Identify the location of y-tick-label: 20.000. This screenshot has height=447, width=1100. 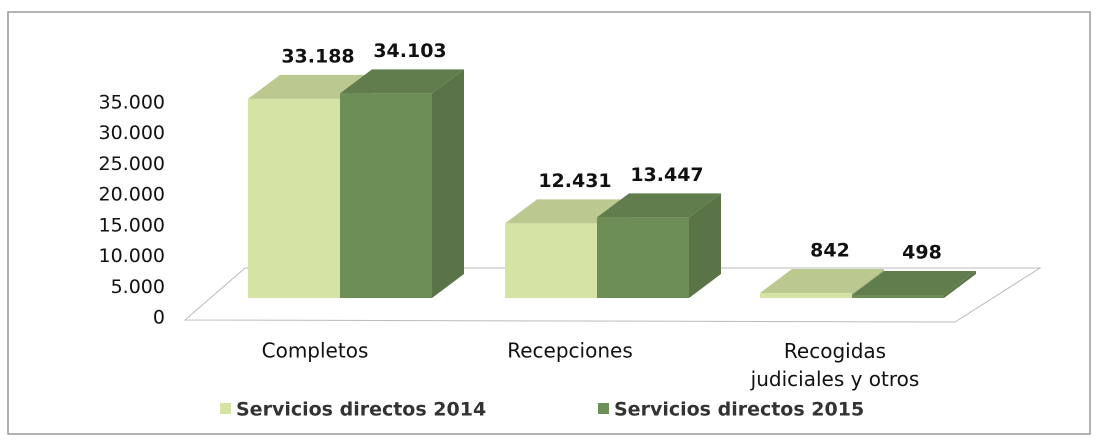
(132, 195).